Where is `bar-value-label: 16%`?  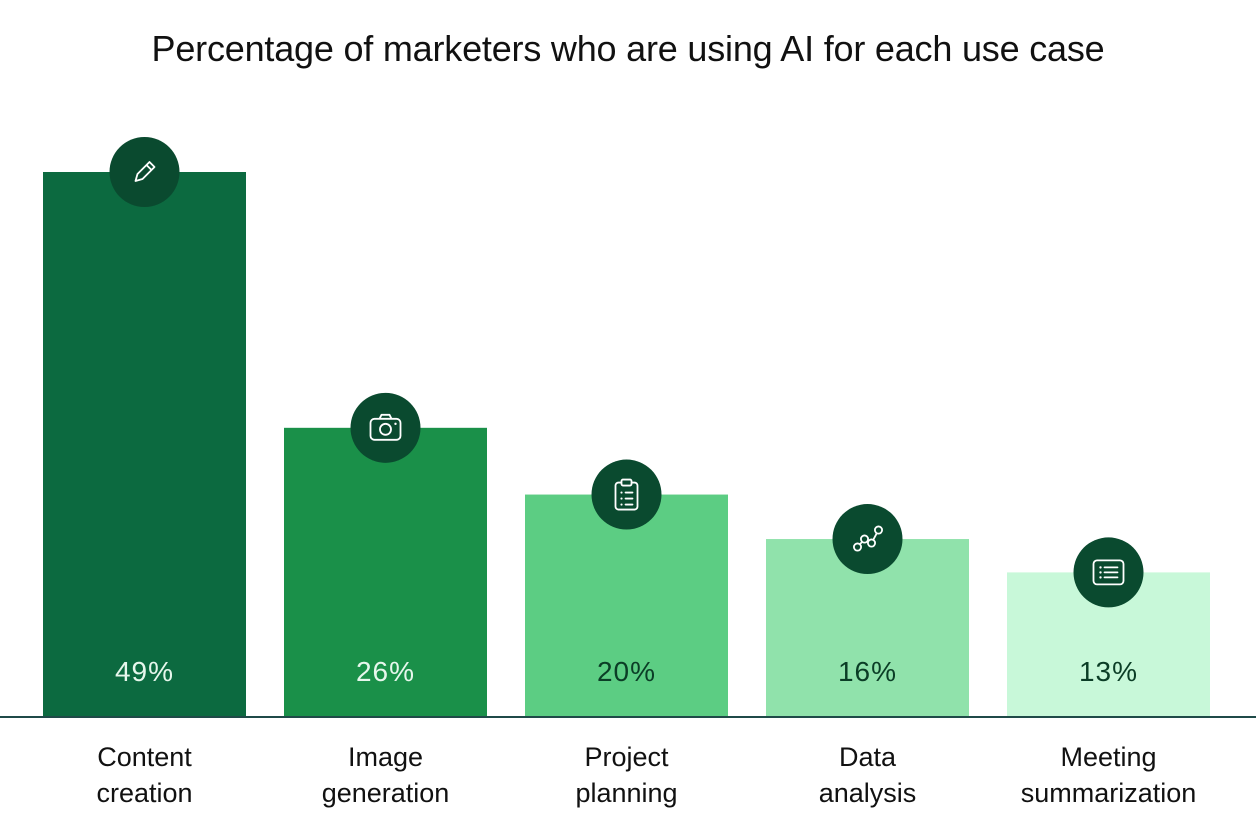
bar-value-label: 16% is located at coordinates (867, 671).